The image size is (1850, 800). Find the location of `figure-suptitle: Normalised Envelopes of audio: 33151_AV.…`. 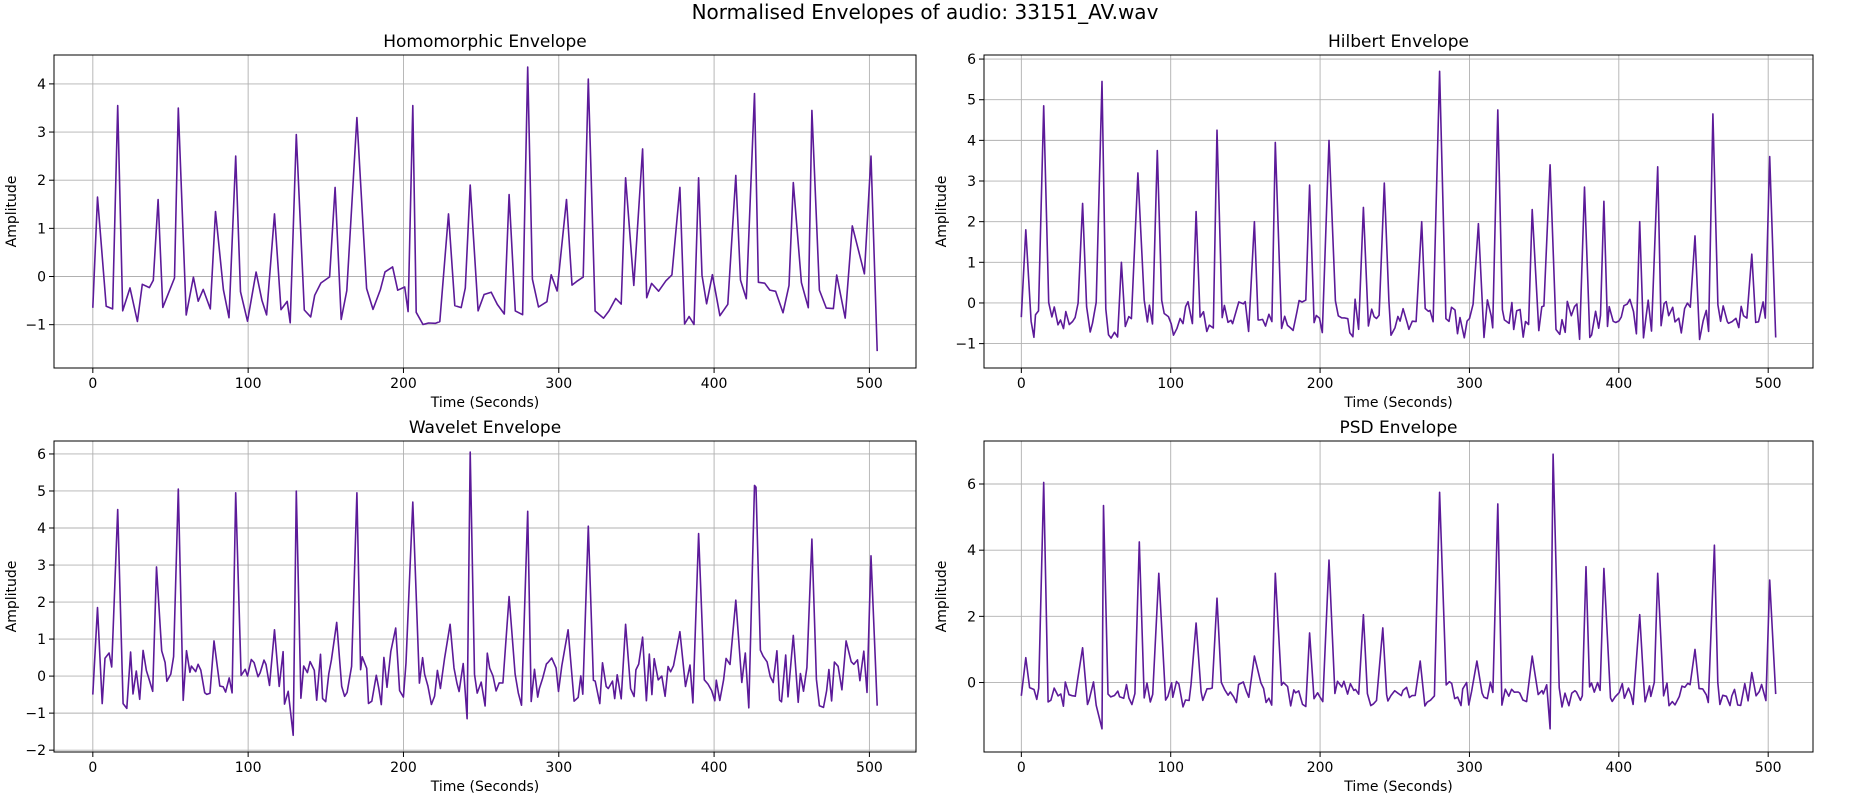

figure-suptitle: Normalised Envelopes of audio: 33151_AV.… is located at coordinates (925, 12).